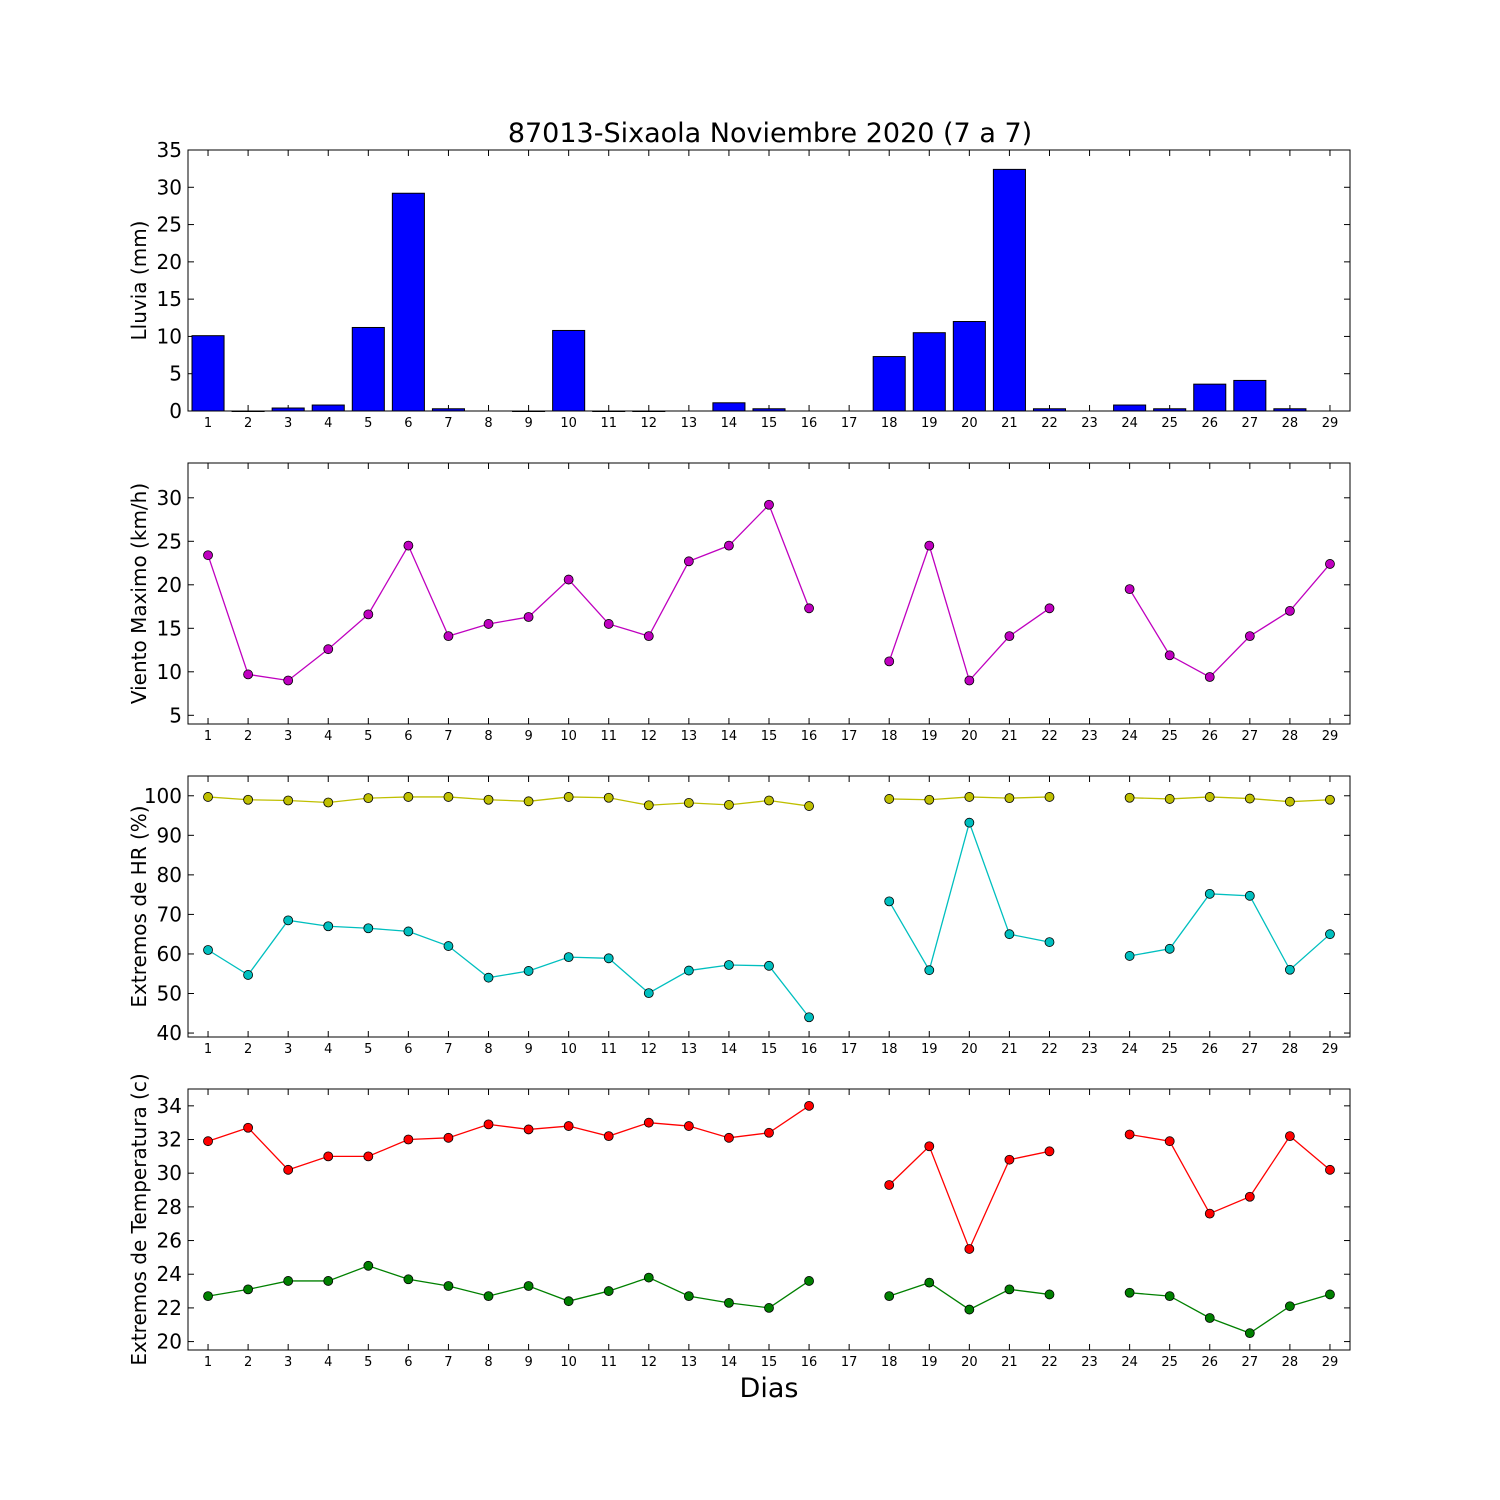  I want to click on x-tick-label: 18, so click(889, 1362).